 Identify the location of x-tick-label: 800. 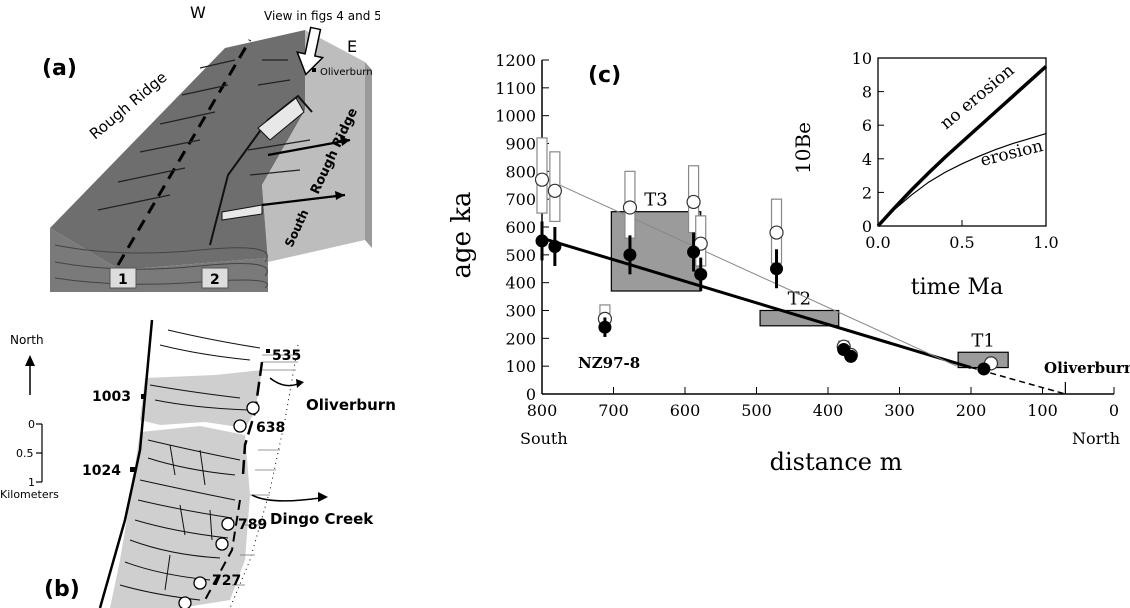
(542, 410).